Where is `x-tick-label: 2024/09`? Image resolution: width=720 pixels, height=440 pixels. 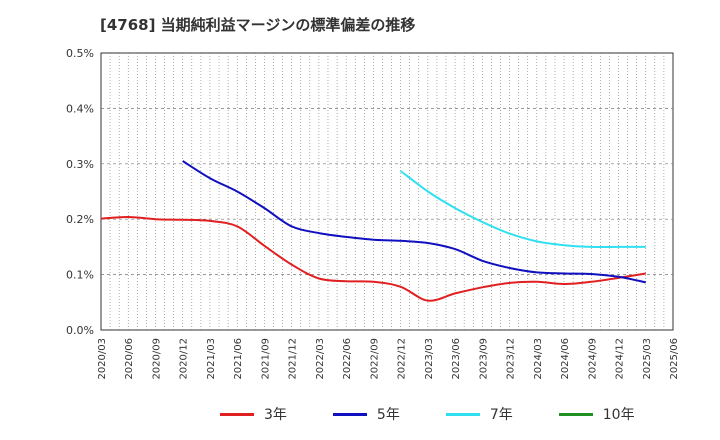 x-tick-label: 2024/09 is located at coordinates (592, 359).